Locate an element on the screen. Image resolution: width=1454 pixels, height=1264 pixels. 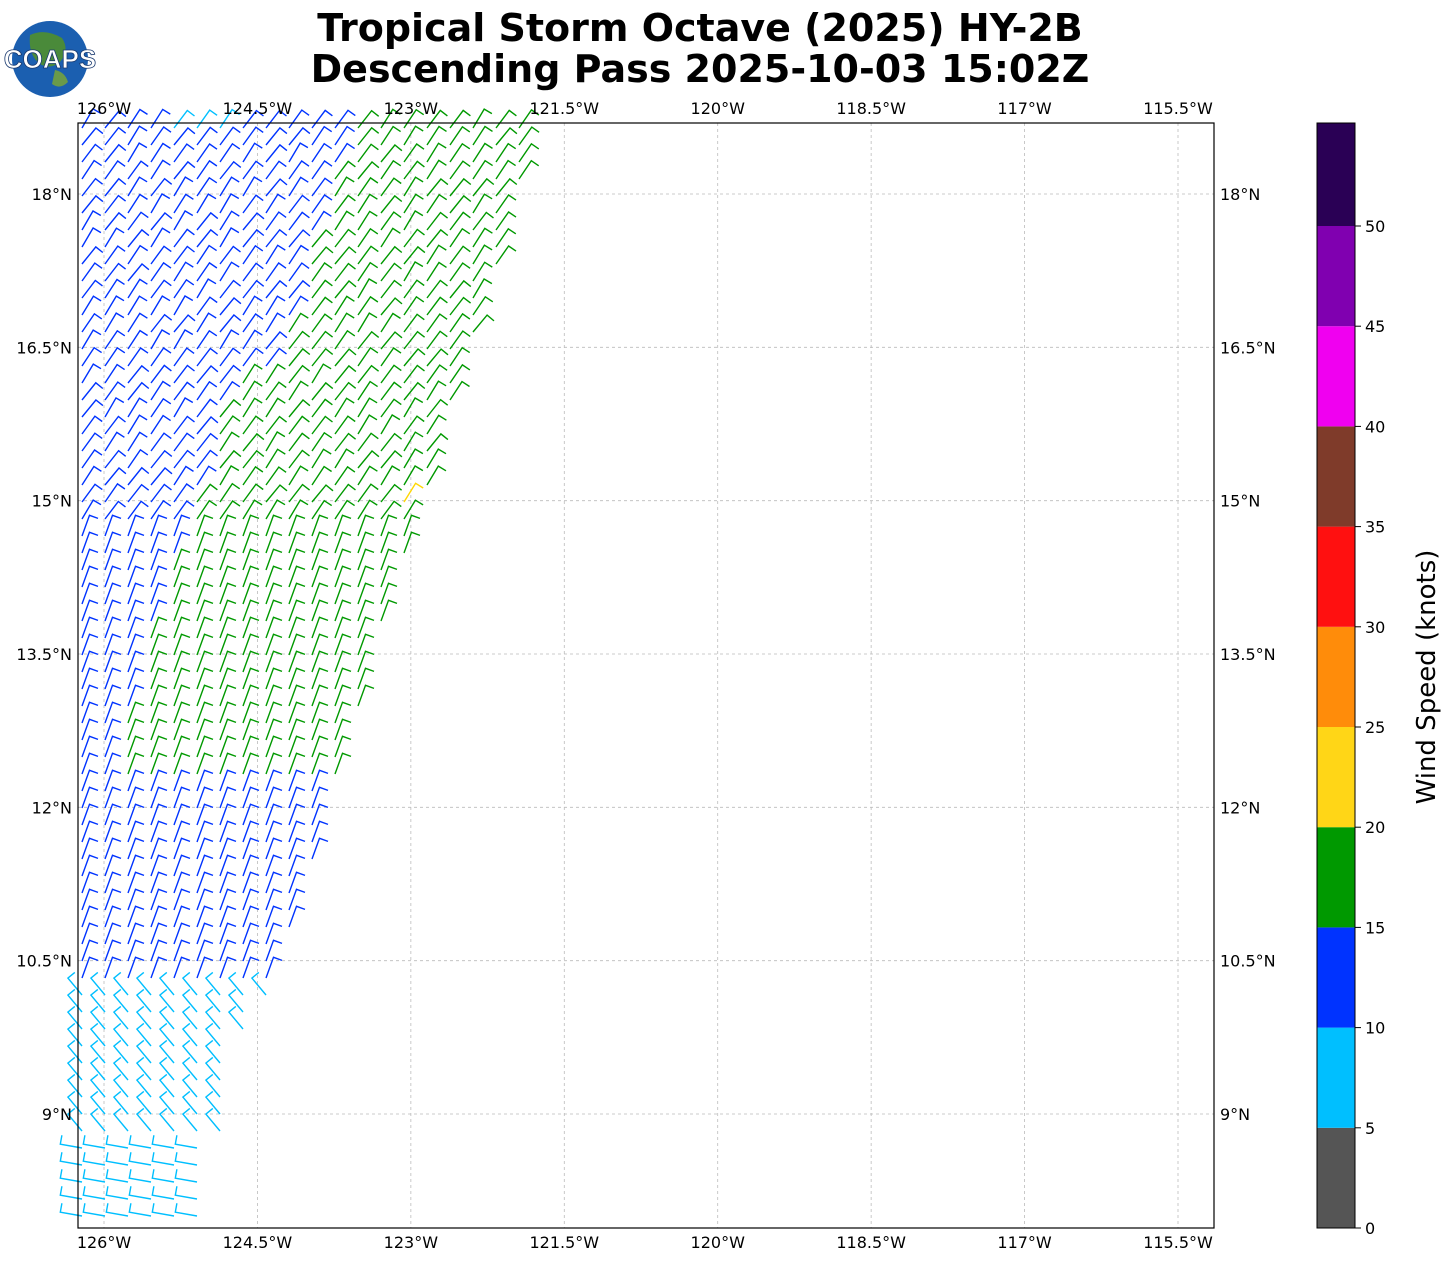
lon-tick-label-bottom: 124.5°W is located at coordinates (258, 1242).